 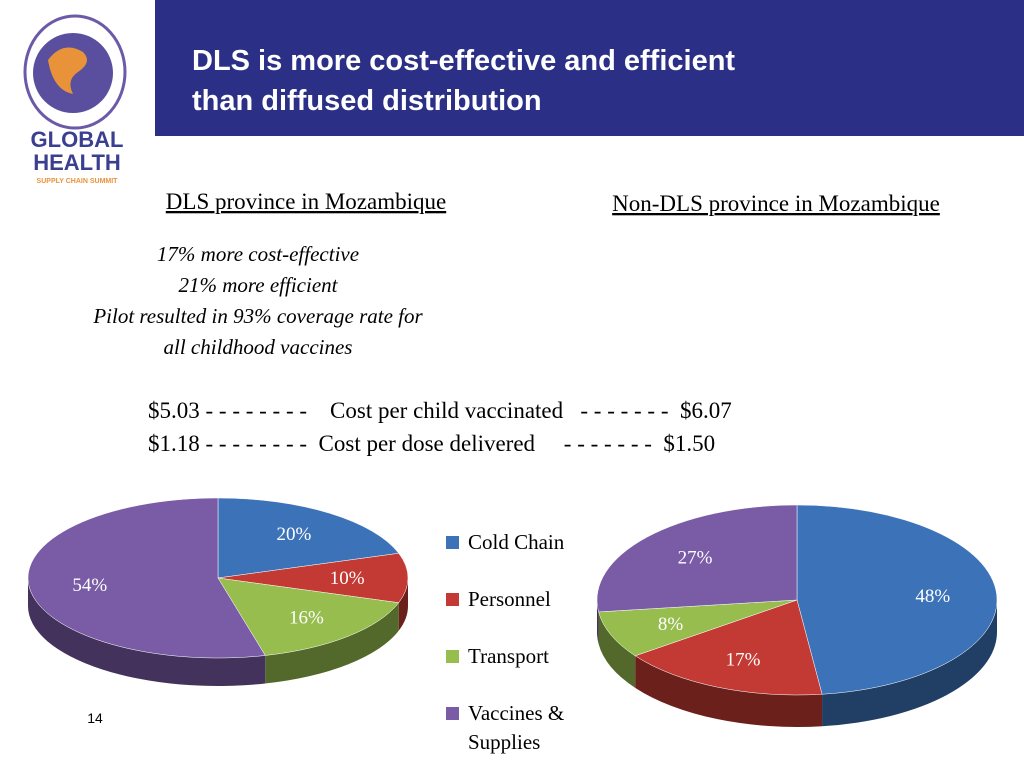 What do you see at coordinates (516, 542) in the screenshot?
I see `legend-label: Cold Chain` at bounding box center [516, 542].